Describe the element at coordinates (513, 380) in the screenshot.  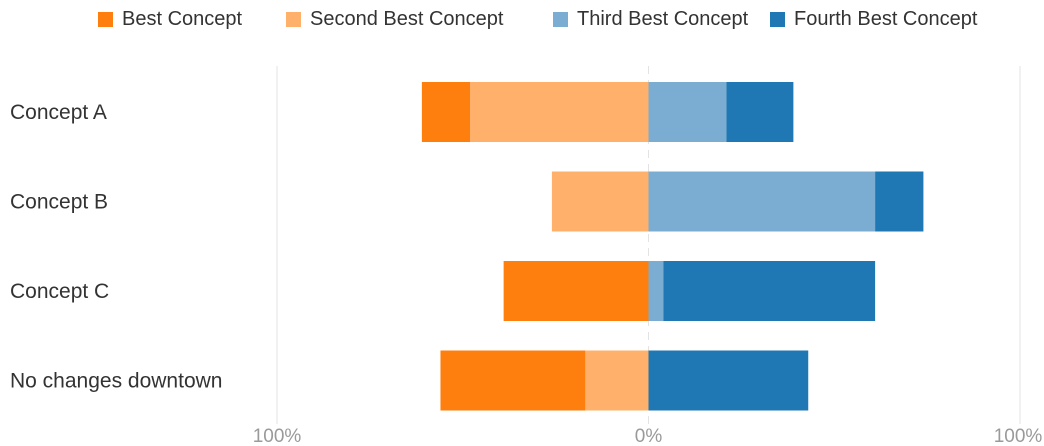
I see `bar-best-concept-no-changes-downtown` at that location.